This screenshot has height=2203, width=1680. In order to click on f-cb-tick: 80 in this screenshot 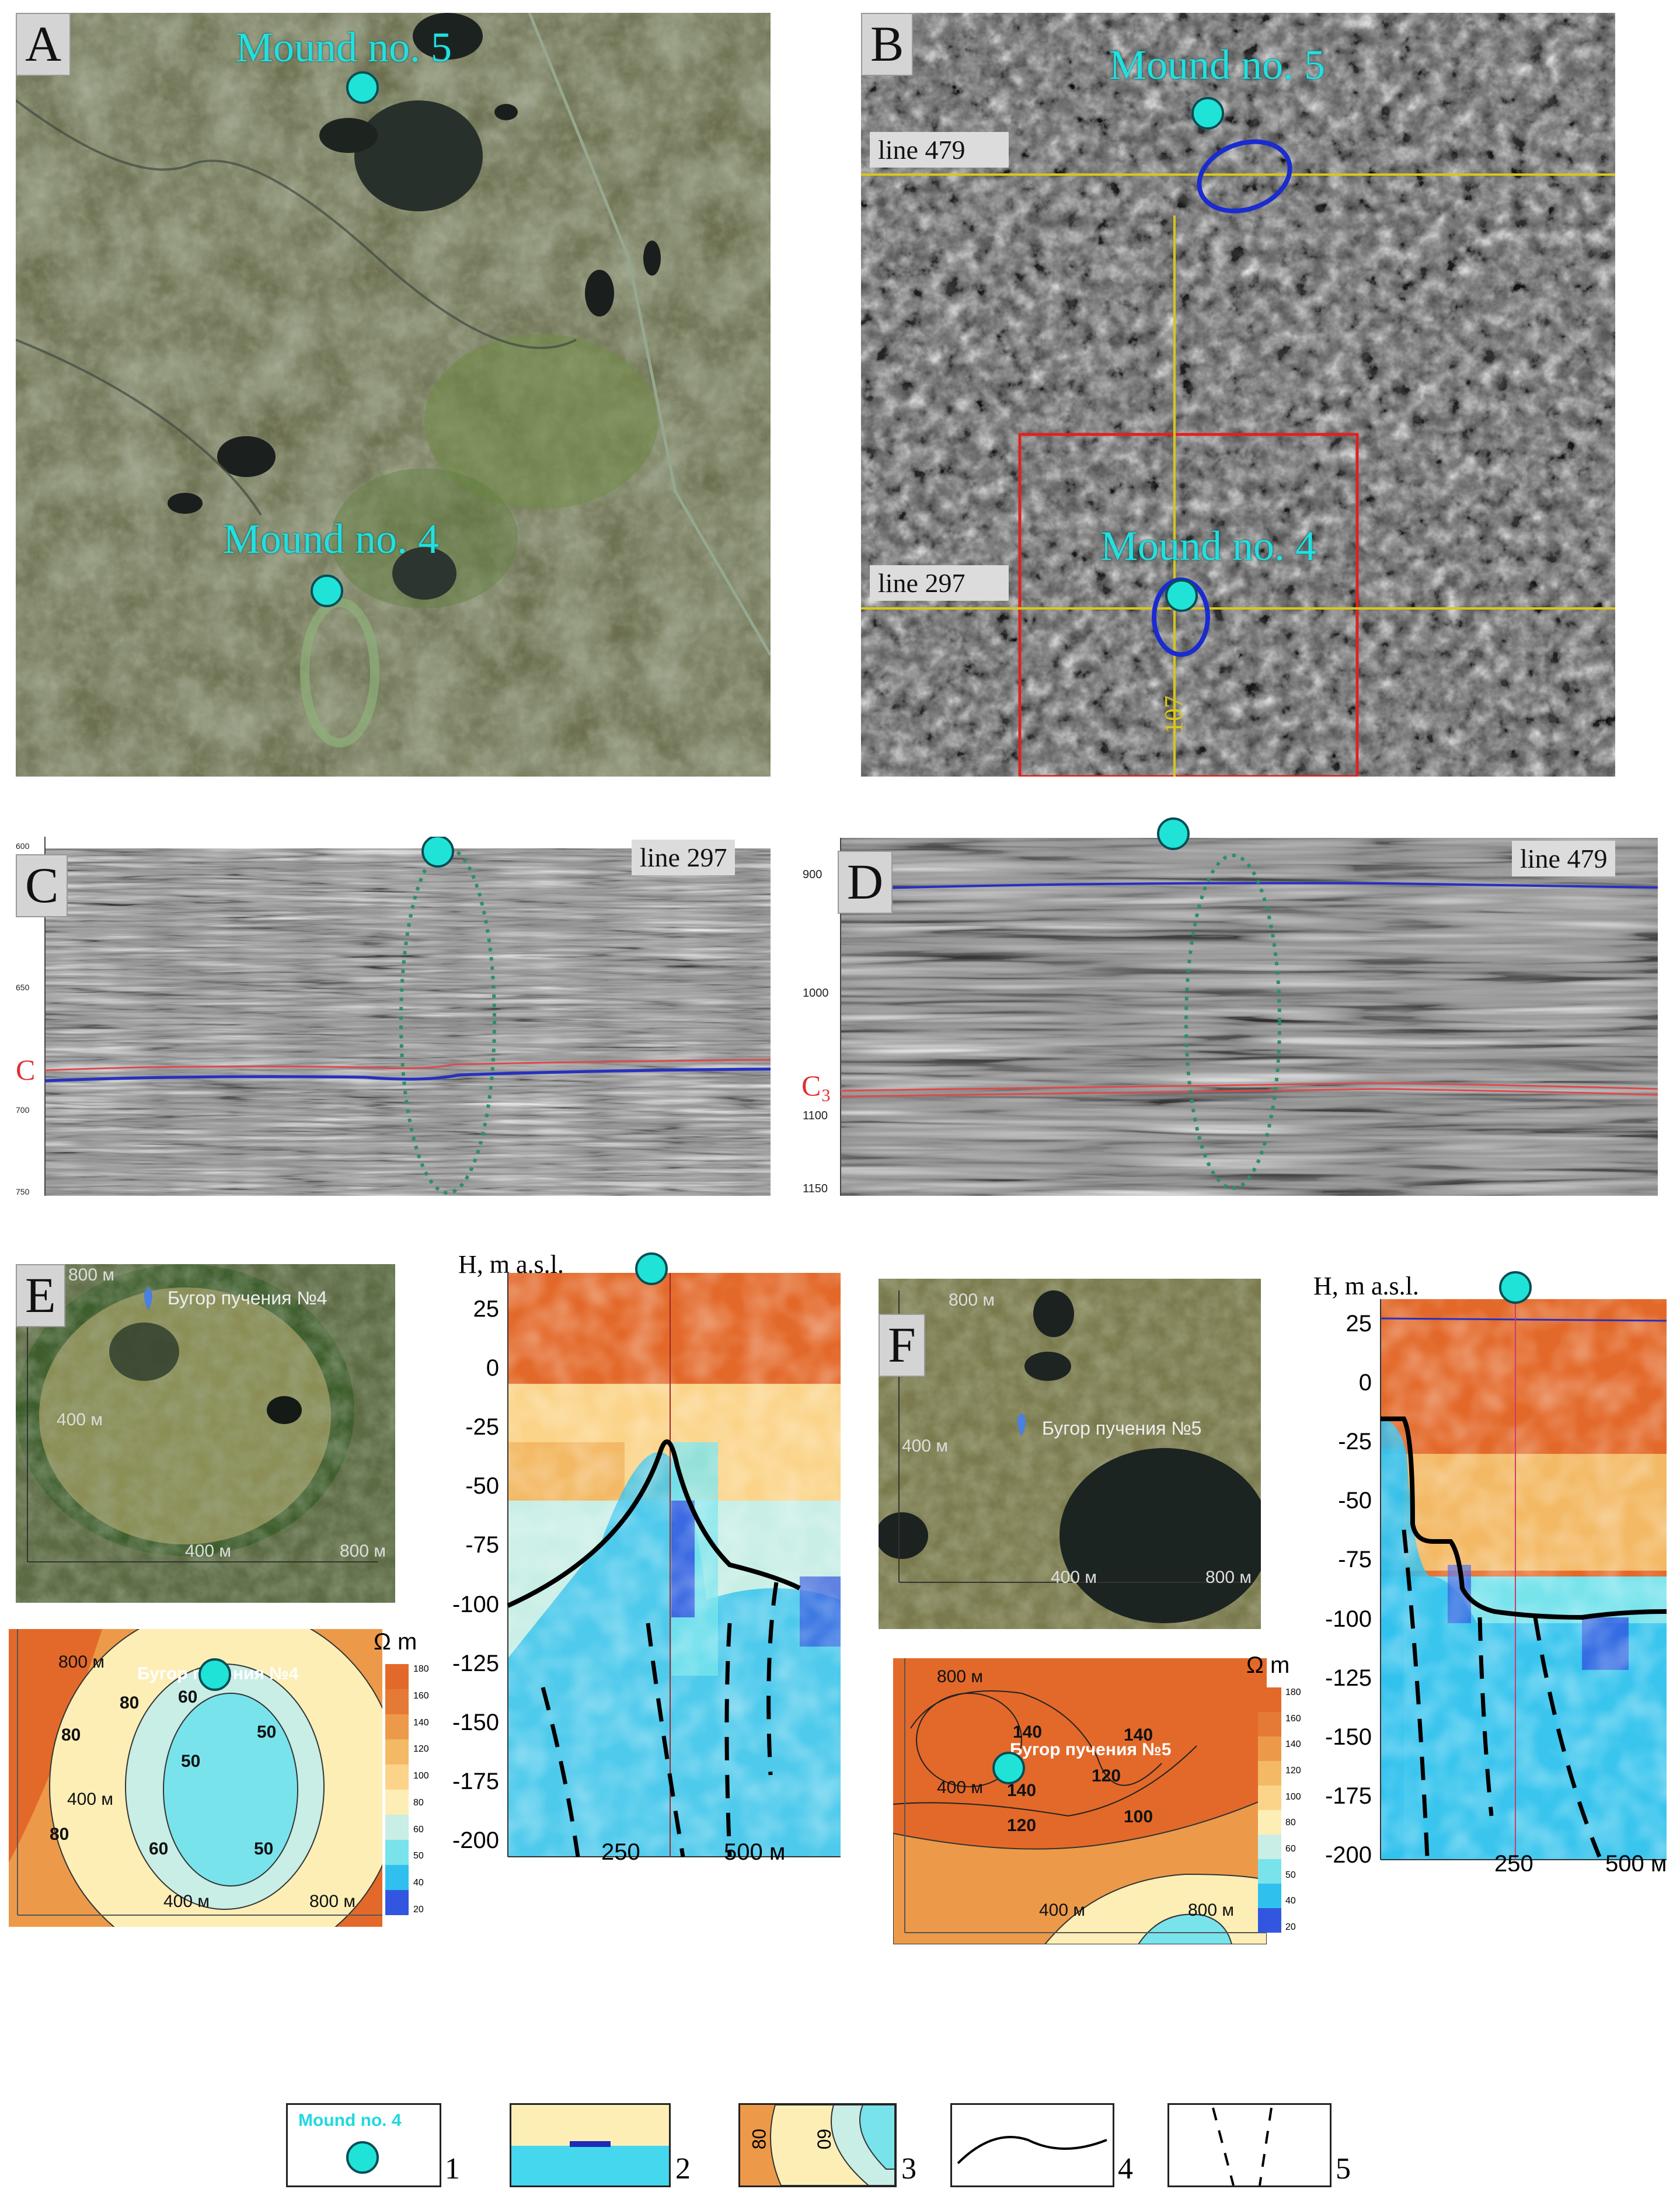, I will do `click(1290, 1823)`.